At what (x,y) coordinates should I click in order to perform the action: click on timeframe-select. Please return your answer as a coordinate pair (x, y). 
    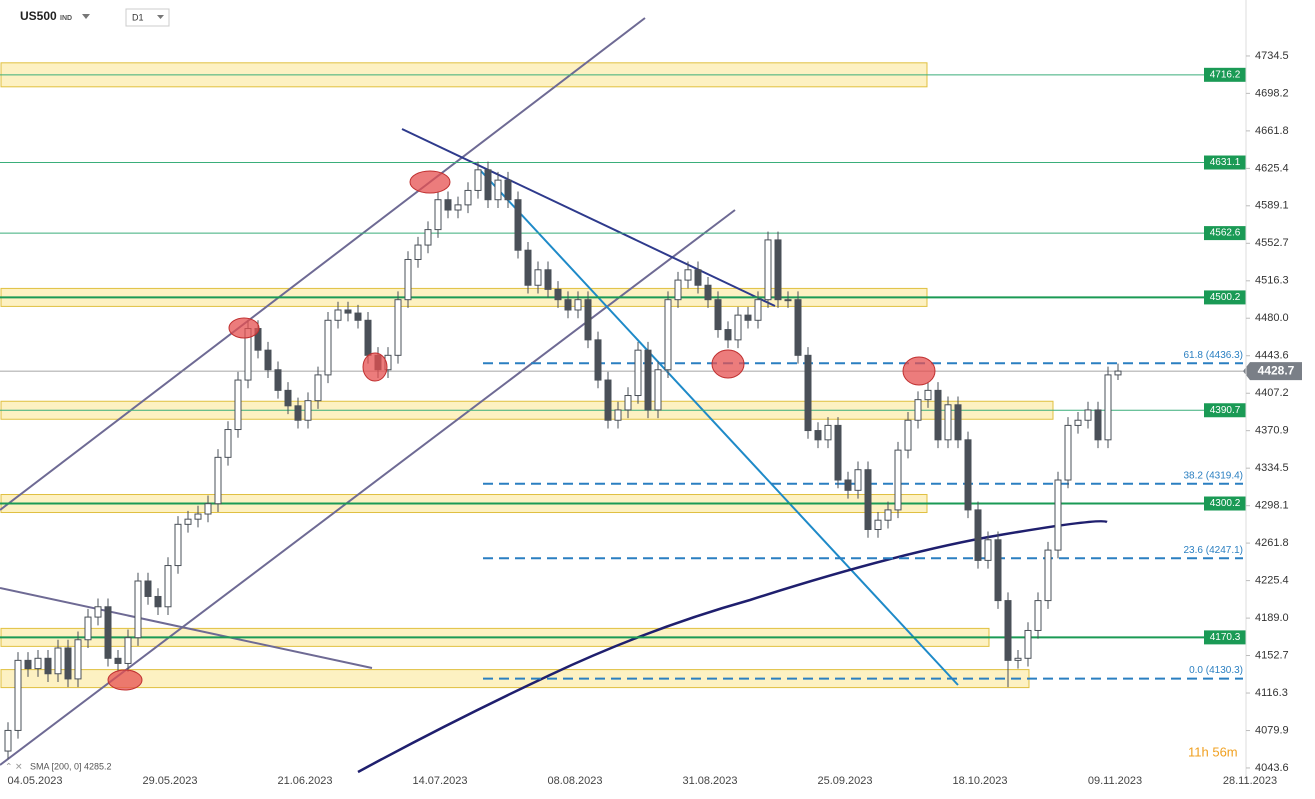
    Looking at the image, I should click on (147, 17).